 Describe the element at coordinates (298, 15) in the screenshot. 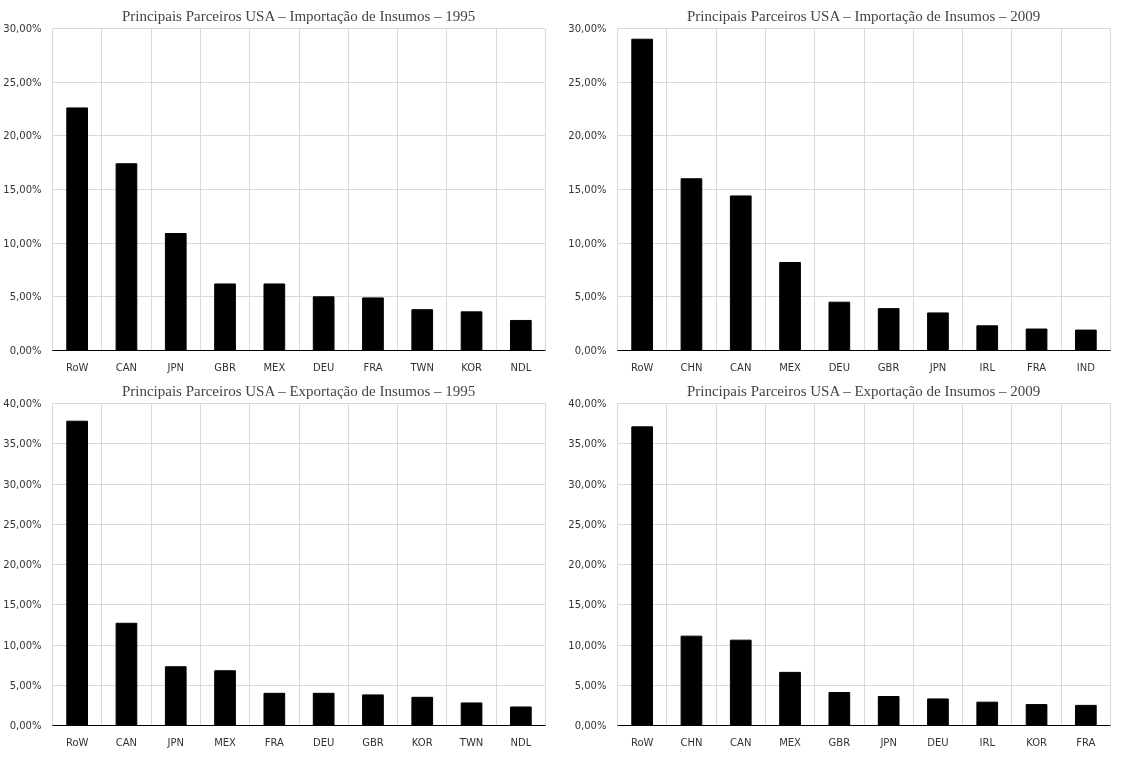

I see `chart-title: Principais Parceiros USA – Importação de Insumos – 1995` at that location.